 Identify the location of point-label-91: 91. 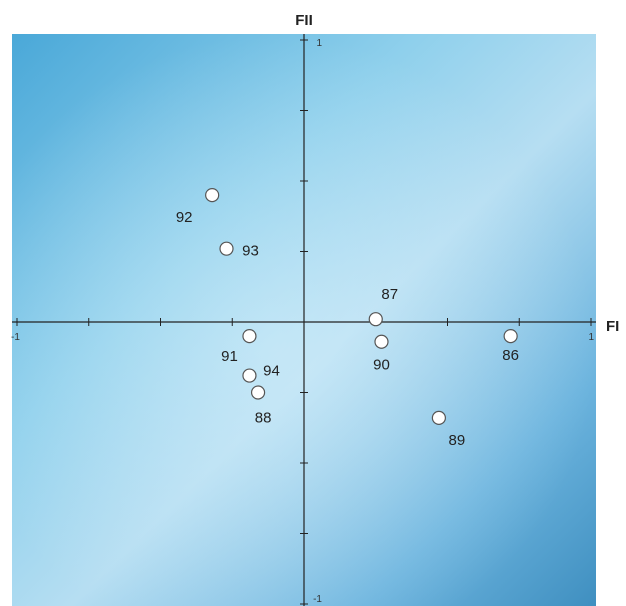
(229, 356).